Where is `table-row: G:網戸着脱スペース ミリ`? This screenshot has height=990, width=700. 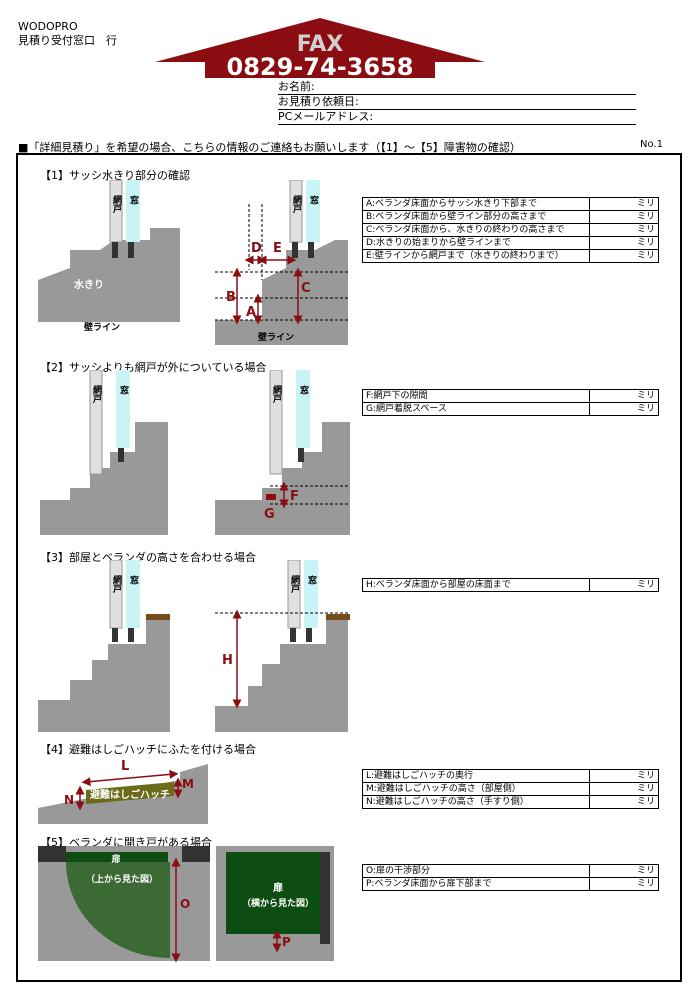
table-row: G:網戸着脱スペース ミリ is located at coordinates (510, 409).